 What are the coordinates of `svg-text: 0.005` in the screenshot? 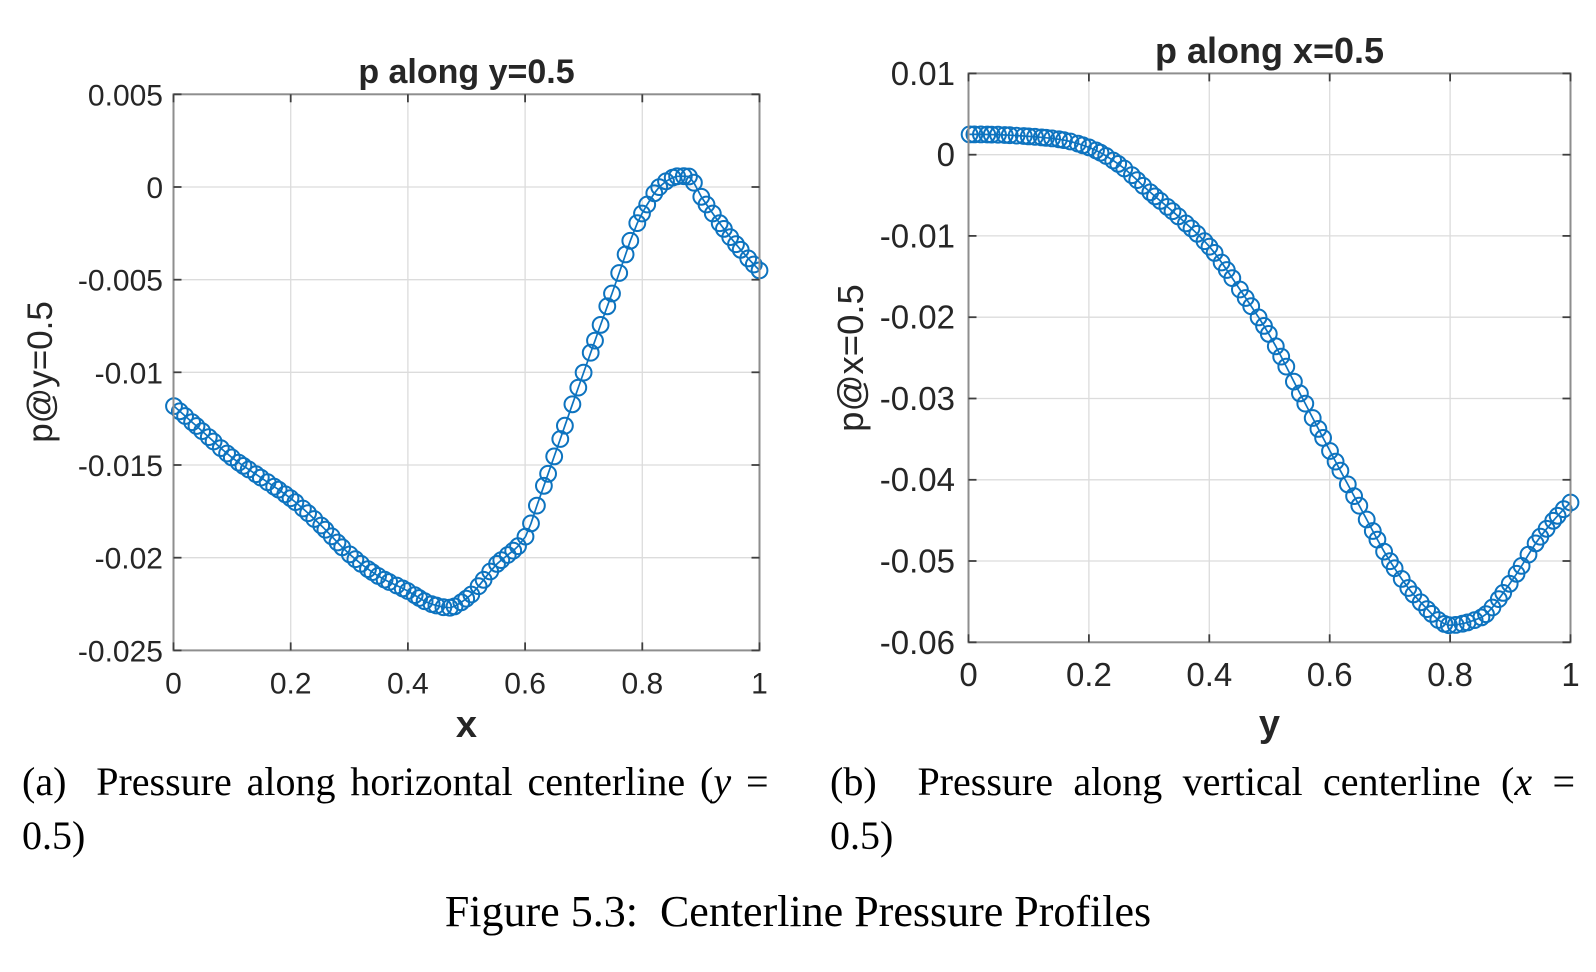 It's located at (125, 95).